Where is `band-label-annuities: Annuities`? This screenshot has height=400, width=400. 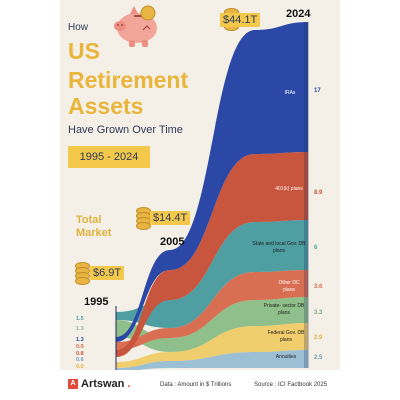
band-label-annuities: Annuities is located at coordinates (286, 357).